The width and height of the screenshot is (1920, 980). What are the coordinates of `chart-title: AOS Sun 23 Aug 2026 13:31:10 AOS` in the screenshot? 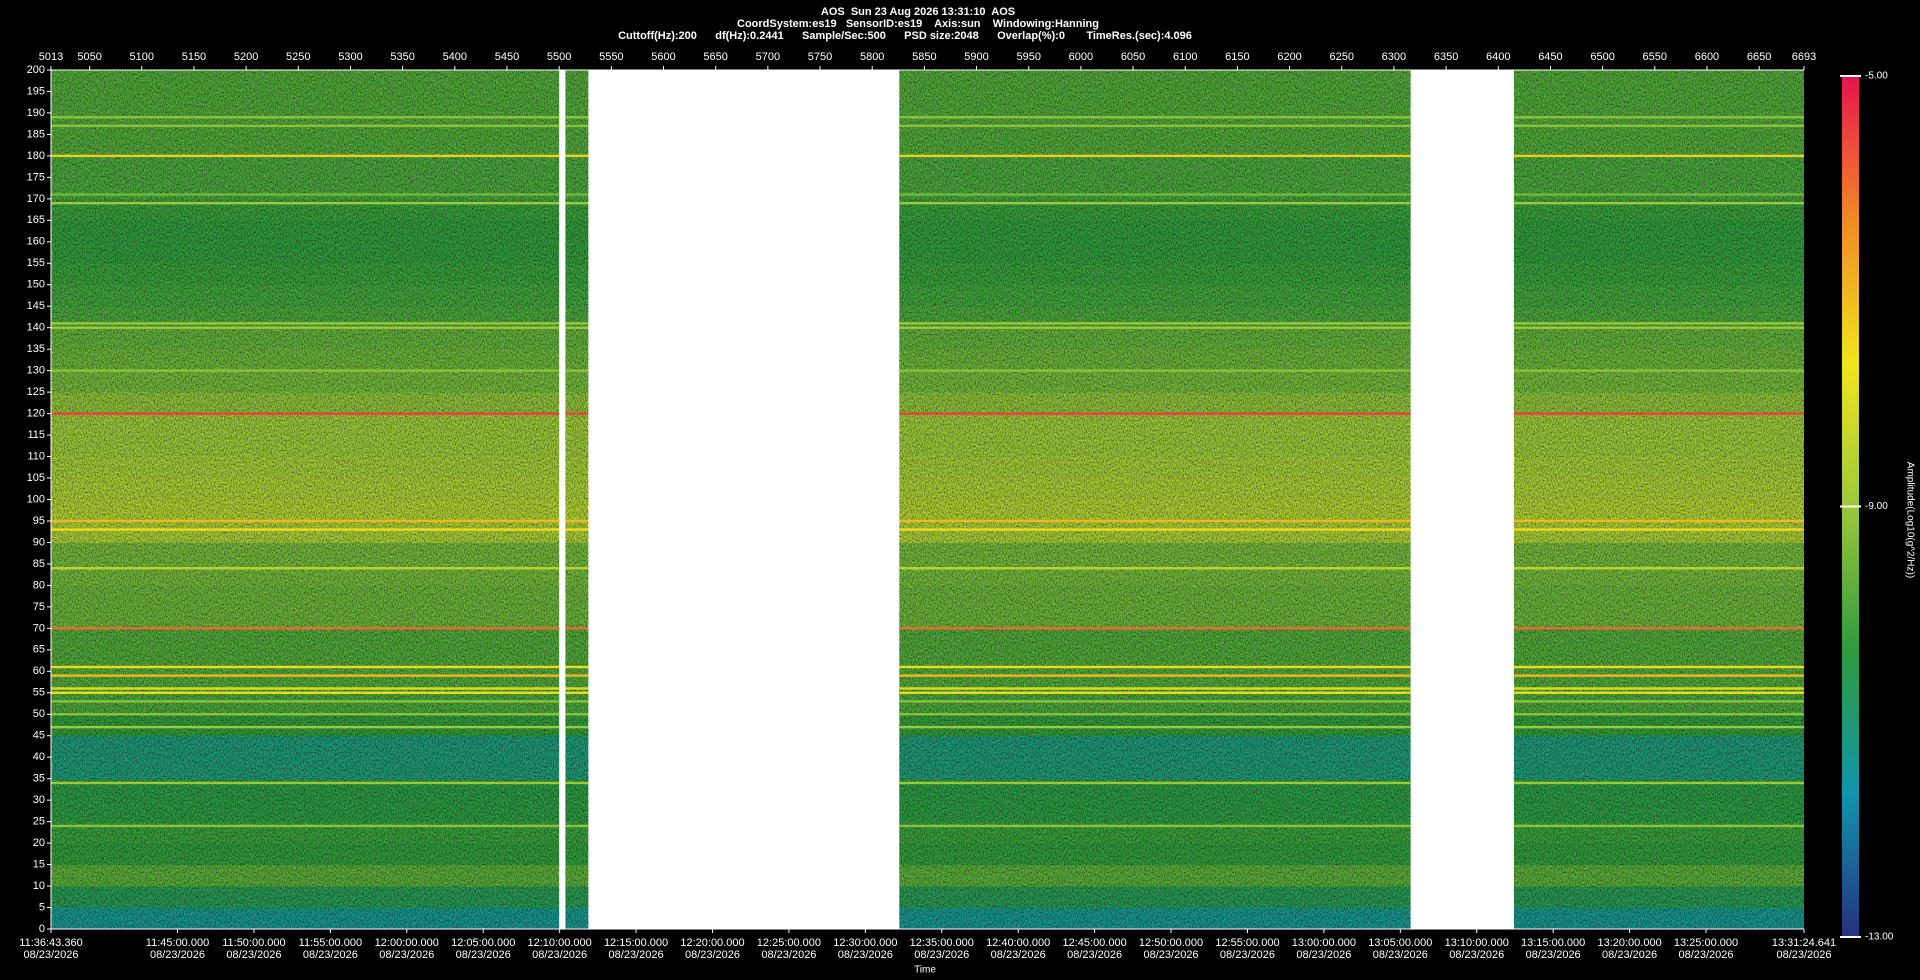 It's located at (918, 12).